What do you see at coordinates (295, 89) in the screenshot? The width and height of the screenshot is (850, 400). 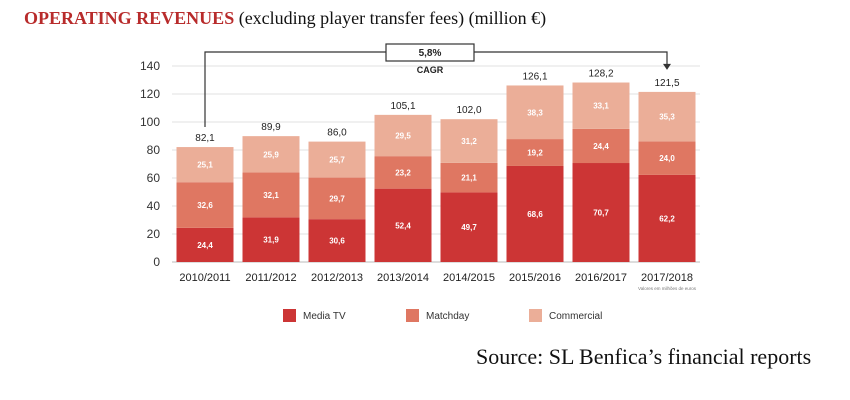 I see `cagr-bracket-left` at bounding box center [295, 89].